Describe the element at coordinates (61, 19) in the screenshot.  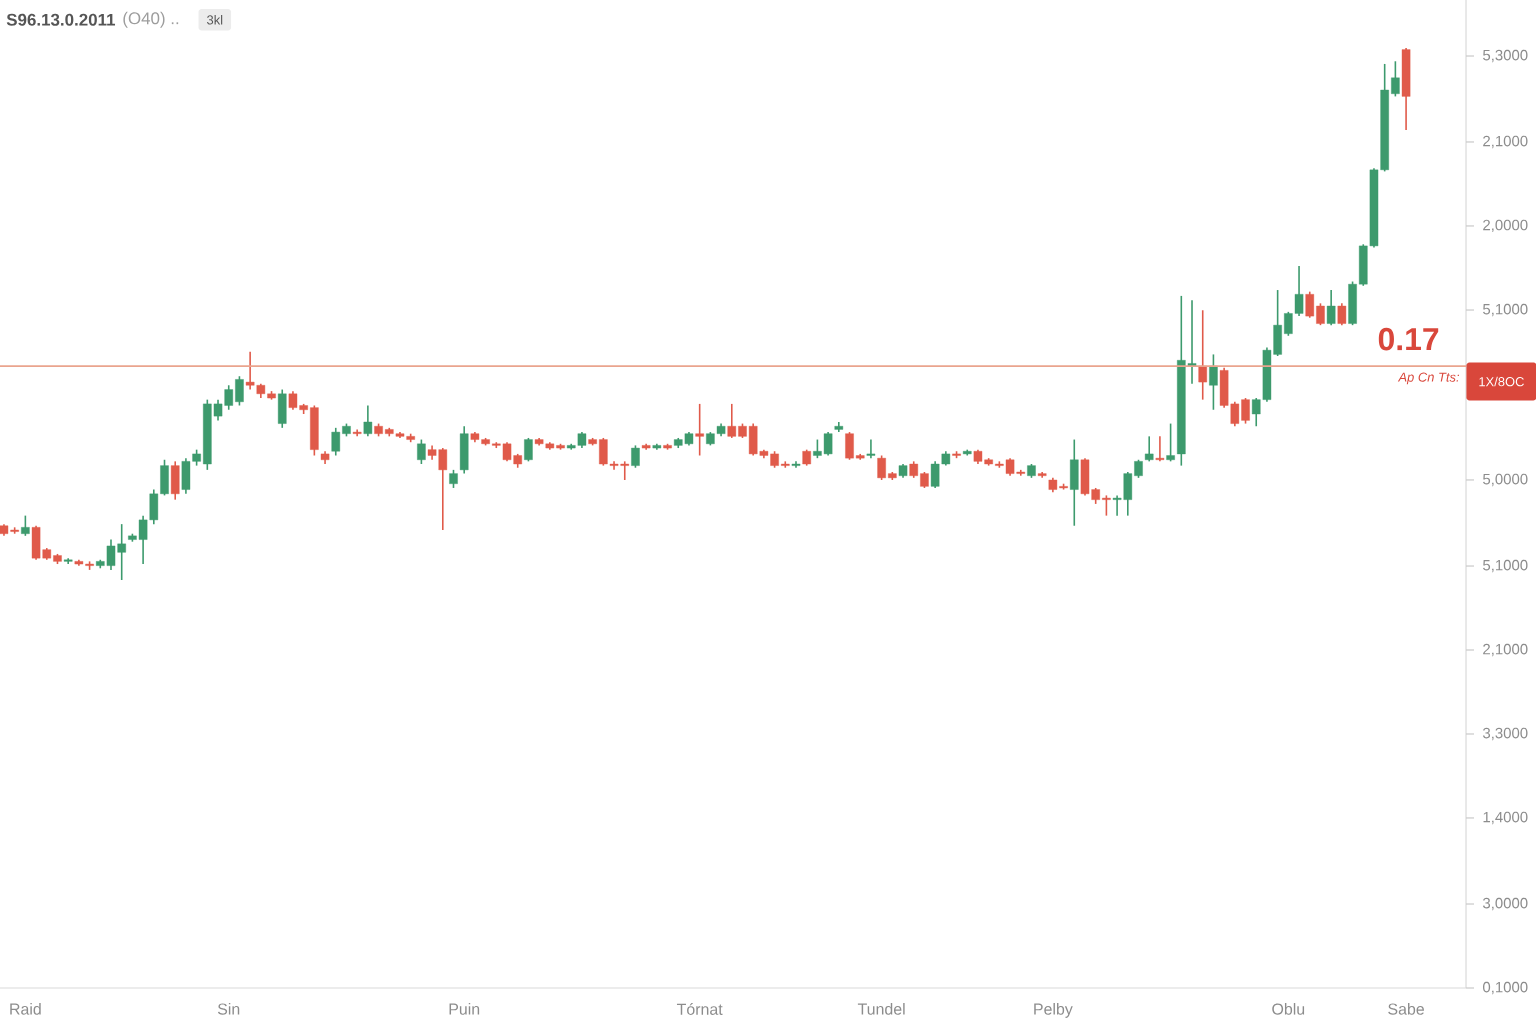
I see `chart-title: S96.13.0.2011` at that location.